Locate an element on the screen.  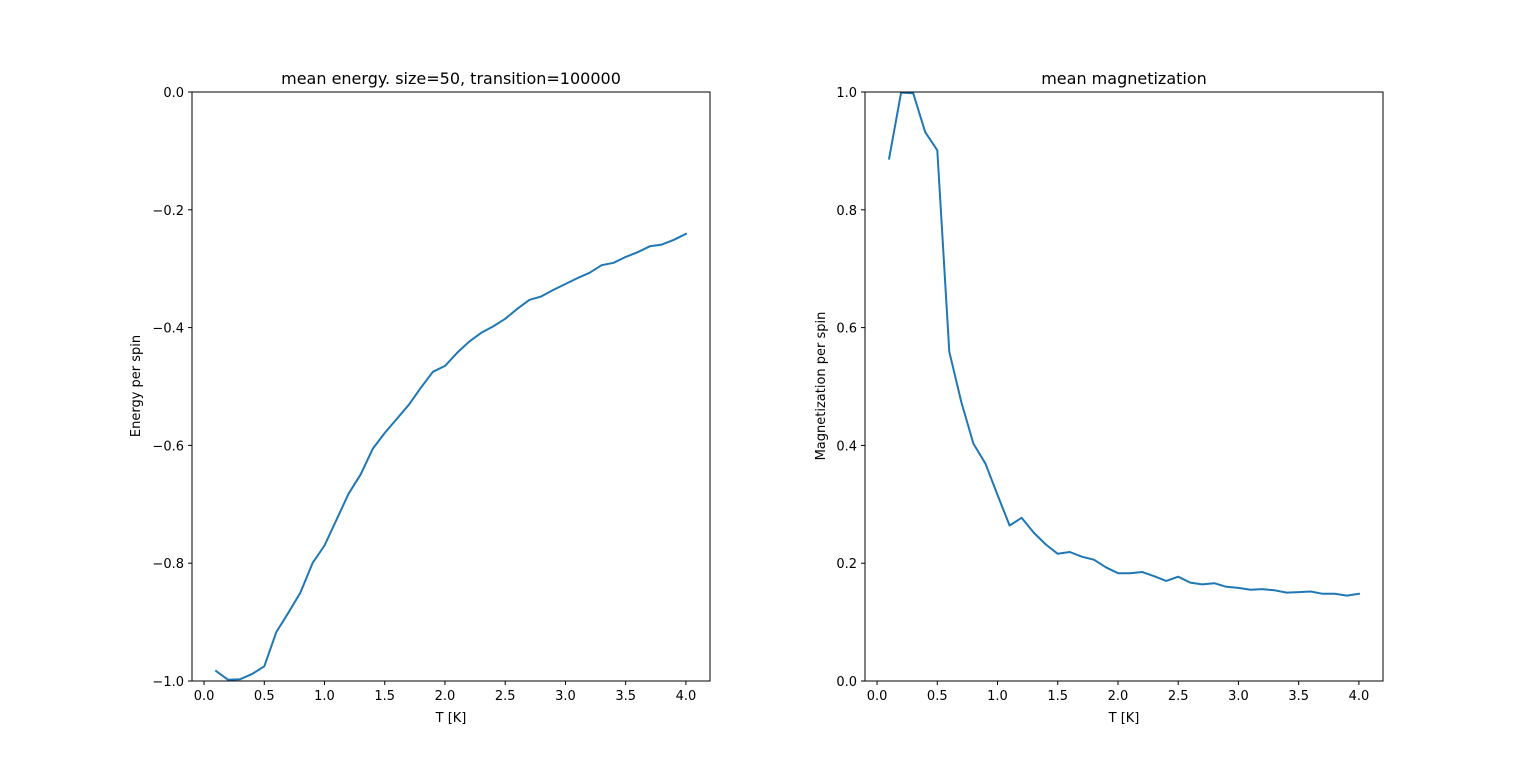
y-axis-label: Energy per spin is located at coordinates (136, 386).